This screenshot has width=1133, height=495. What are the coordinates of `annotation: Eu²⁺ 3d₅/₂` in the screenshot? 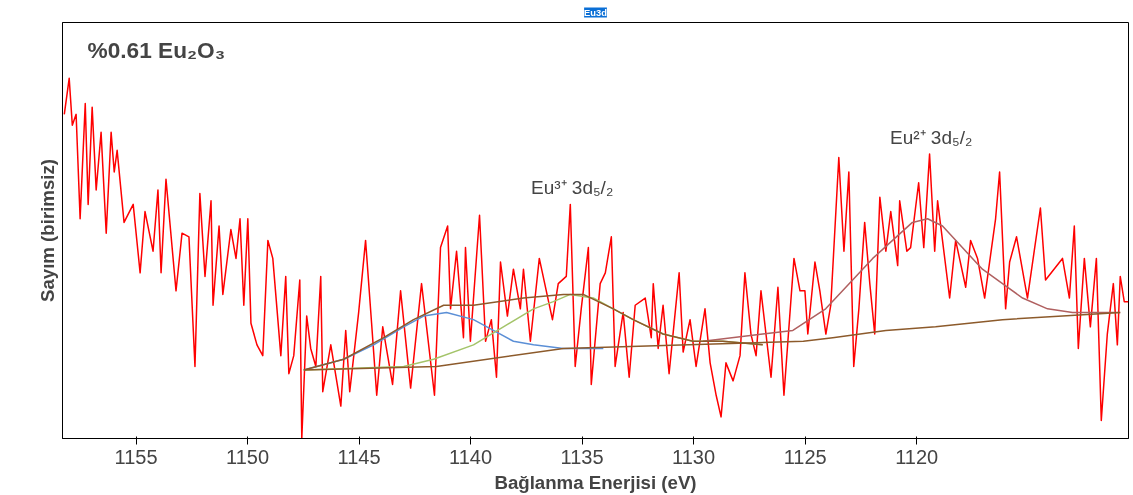 It's located at (931, 137).